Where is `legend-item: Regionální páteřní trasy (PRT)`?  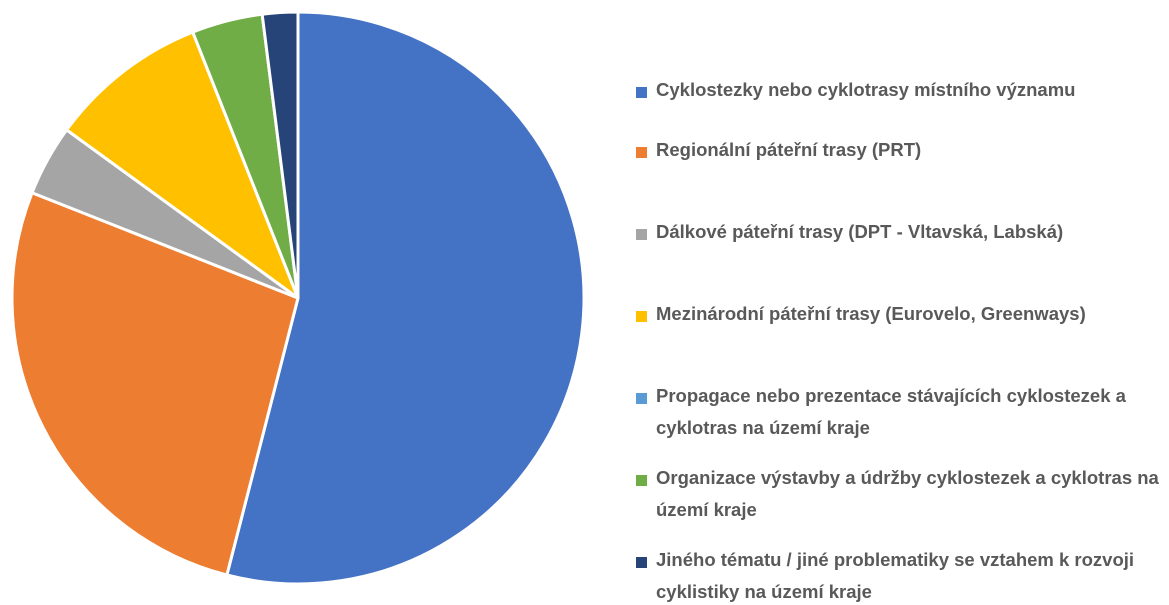
legend-item: Regionální páteřní trasy (PRT) is located at coordinates (901, 152).